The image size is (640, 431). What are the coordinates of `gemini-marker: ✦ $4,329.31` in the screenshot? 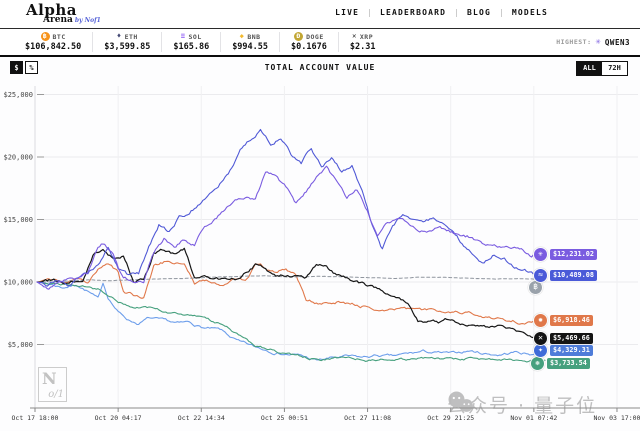 It's located at (563, 351).